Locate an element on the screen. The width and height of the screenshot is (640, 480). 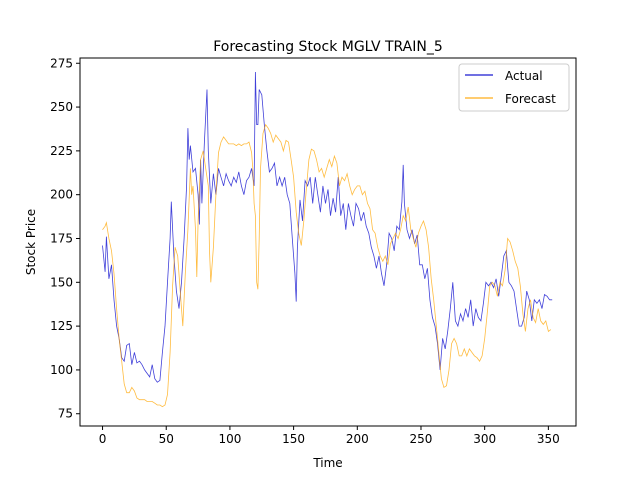
x-tick-label: 50 is located at coordinates (166, 439).